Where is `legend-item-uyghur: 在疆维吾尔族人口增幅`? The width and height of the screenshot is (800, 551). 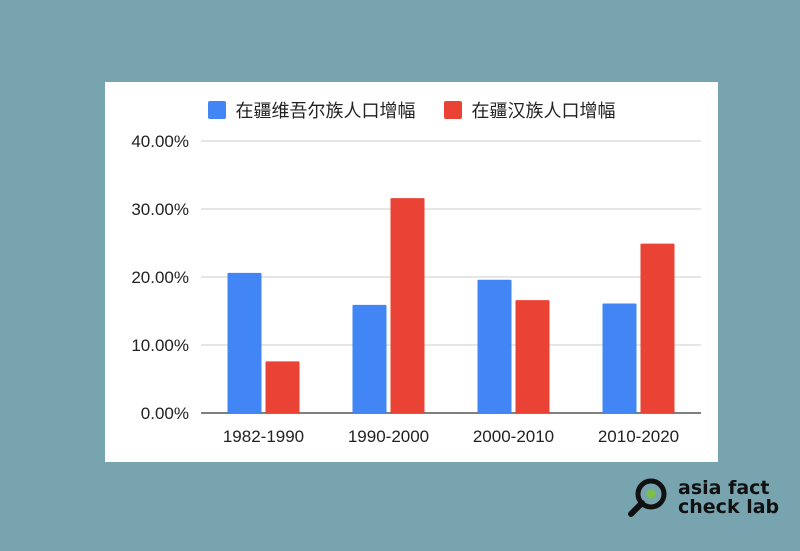 legend-item-uyghur: 在疆维吾尔族人口增幅 is located at coordinates (311, 110).